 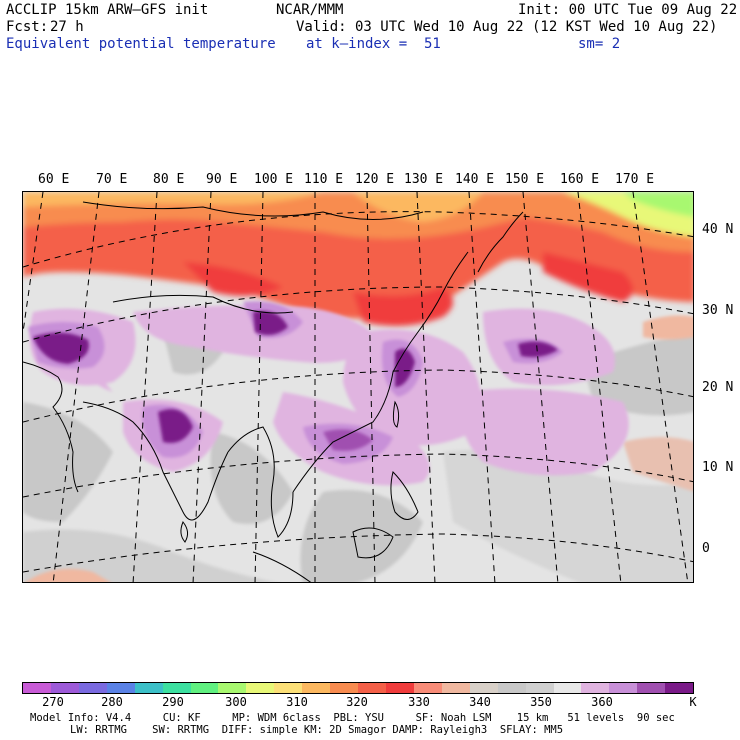 I want to click on smoothing: sm= 2, so click(x=599, y=44).